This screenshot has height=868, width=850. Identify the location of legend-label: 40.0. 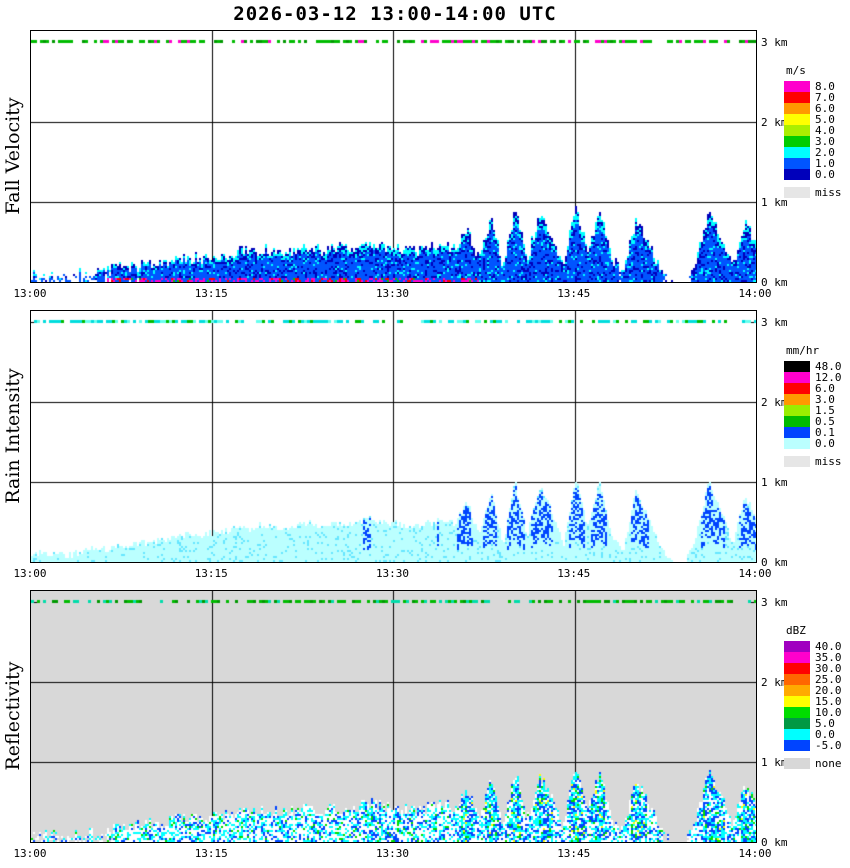
(828, 646).